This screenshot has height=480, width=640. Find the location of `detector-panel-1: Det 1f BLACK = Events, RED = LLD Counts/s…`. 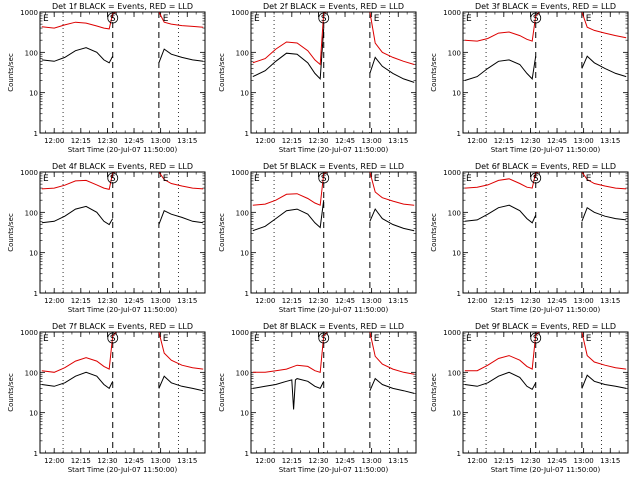

detector-panel-1: Det 1f BLACK = Events, RED = LLD Counts/s… is located at coordinates (106, 78).